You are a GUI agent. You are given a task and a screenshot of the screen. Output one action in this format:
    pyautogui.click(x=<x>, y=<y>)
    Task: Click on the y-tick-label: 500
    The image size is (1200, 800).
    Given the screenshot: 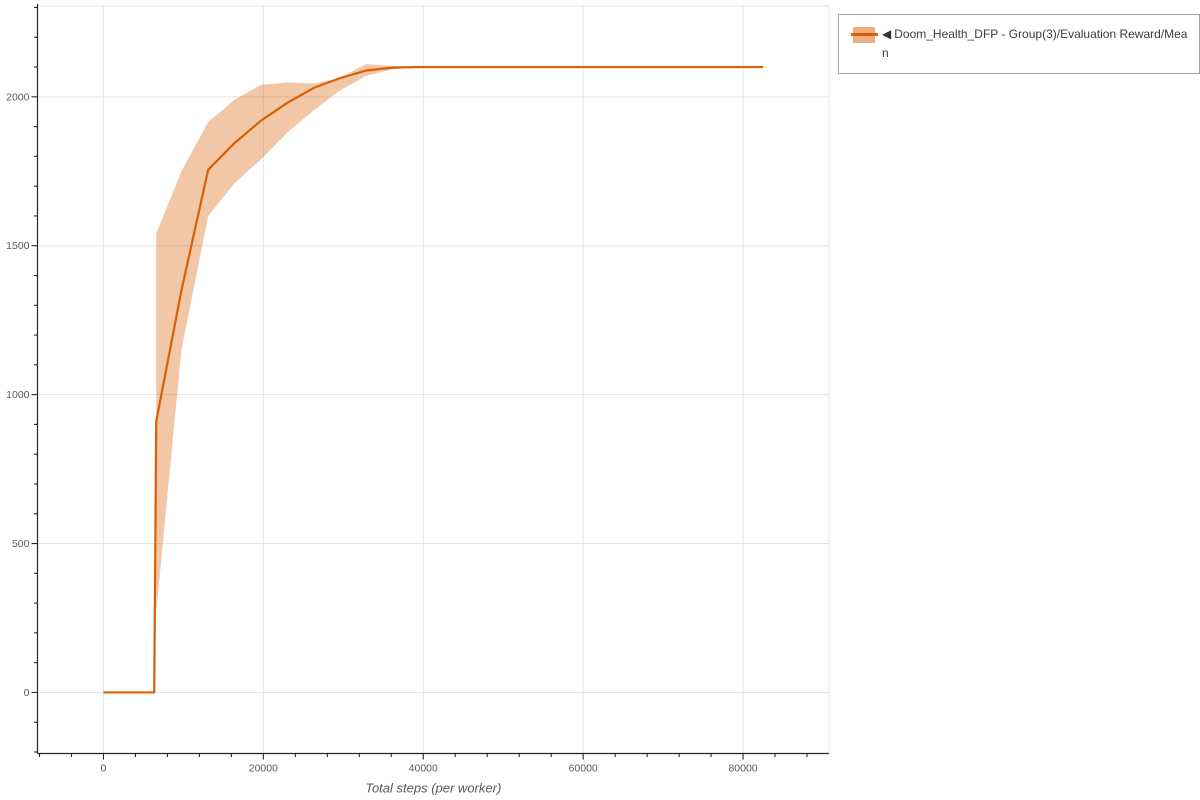 What is the action you would take?
    pyautogui.click(x=21, y=544)
    